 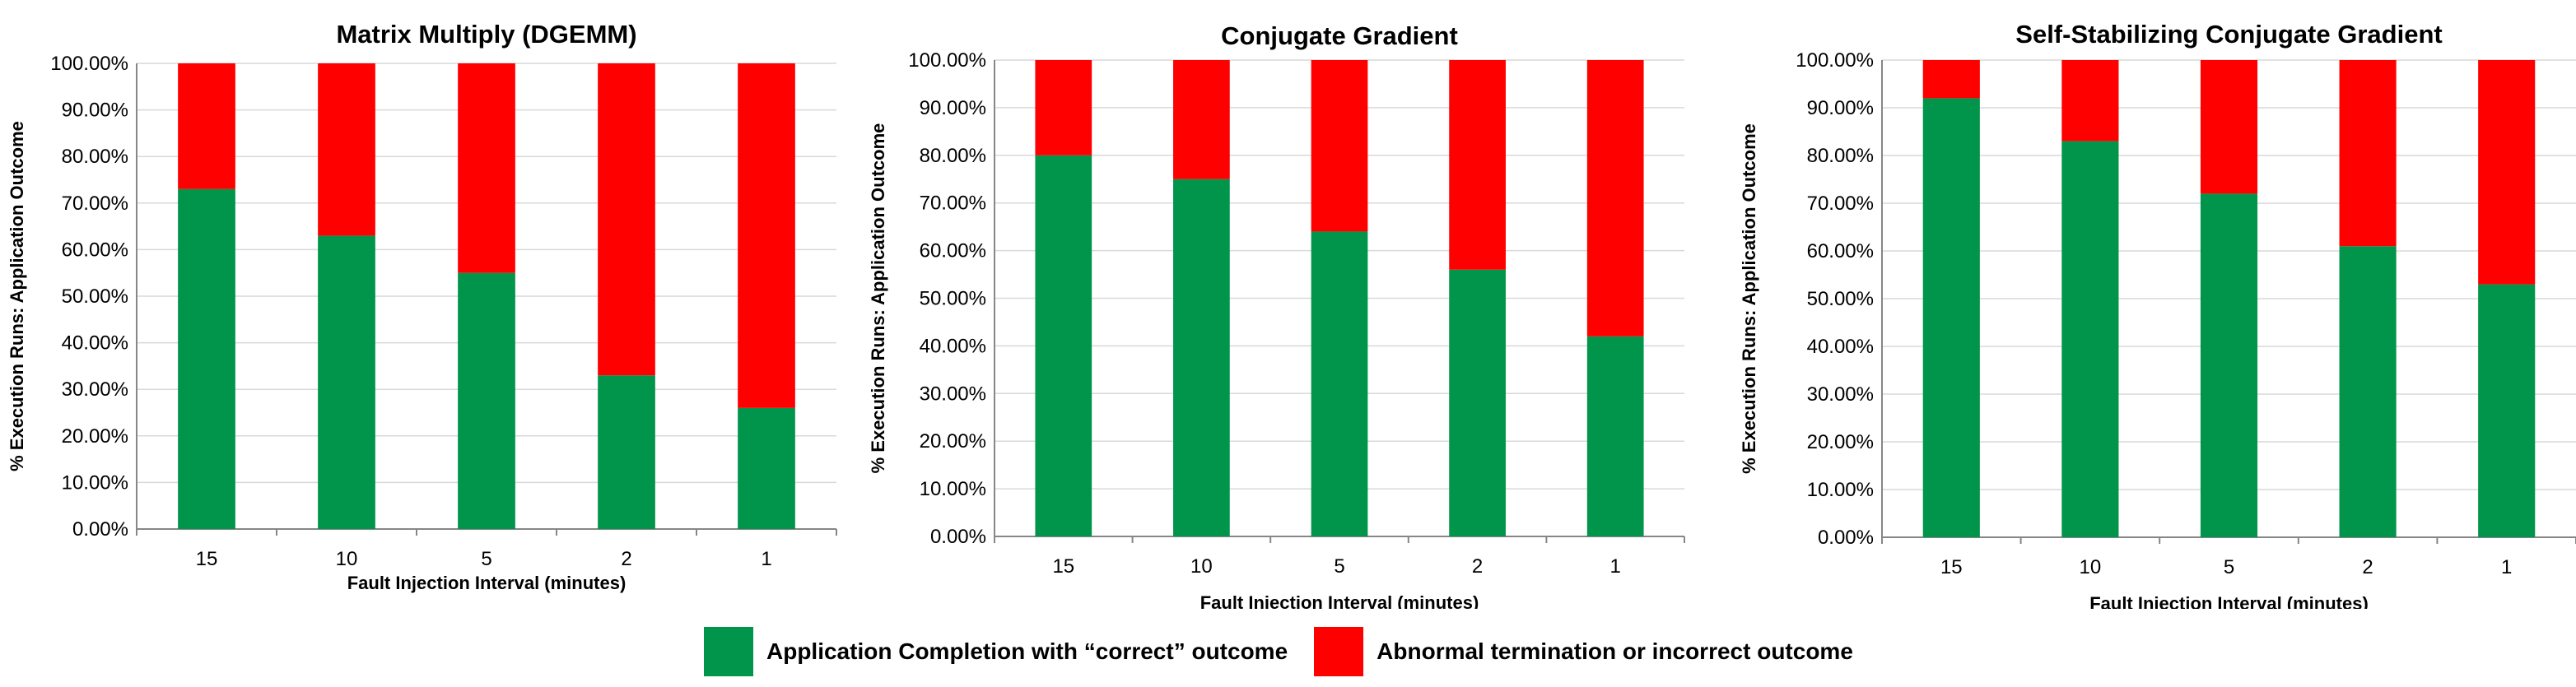 I want to click on legend-swatch-abnormal, so click(x=1339, y=651).